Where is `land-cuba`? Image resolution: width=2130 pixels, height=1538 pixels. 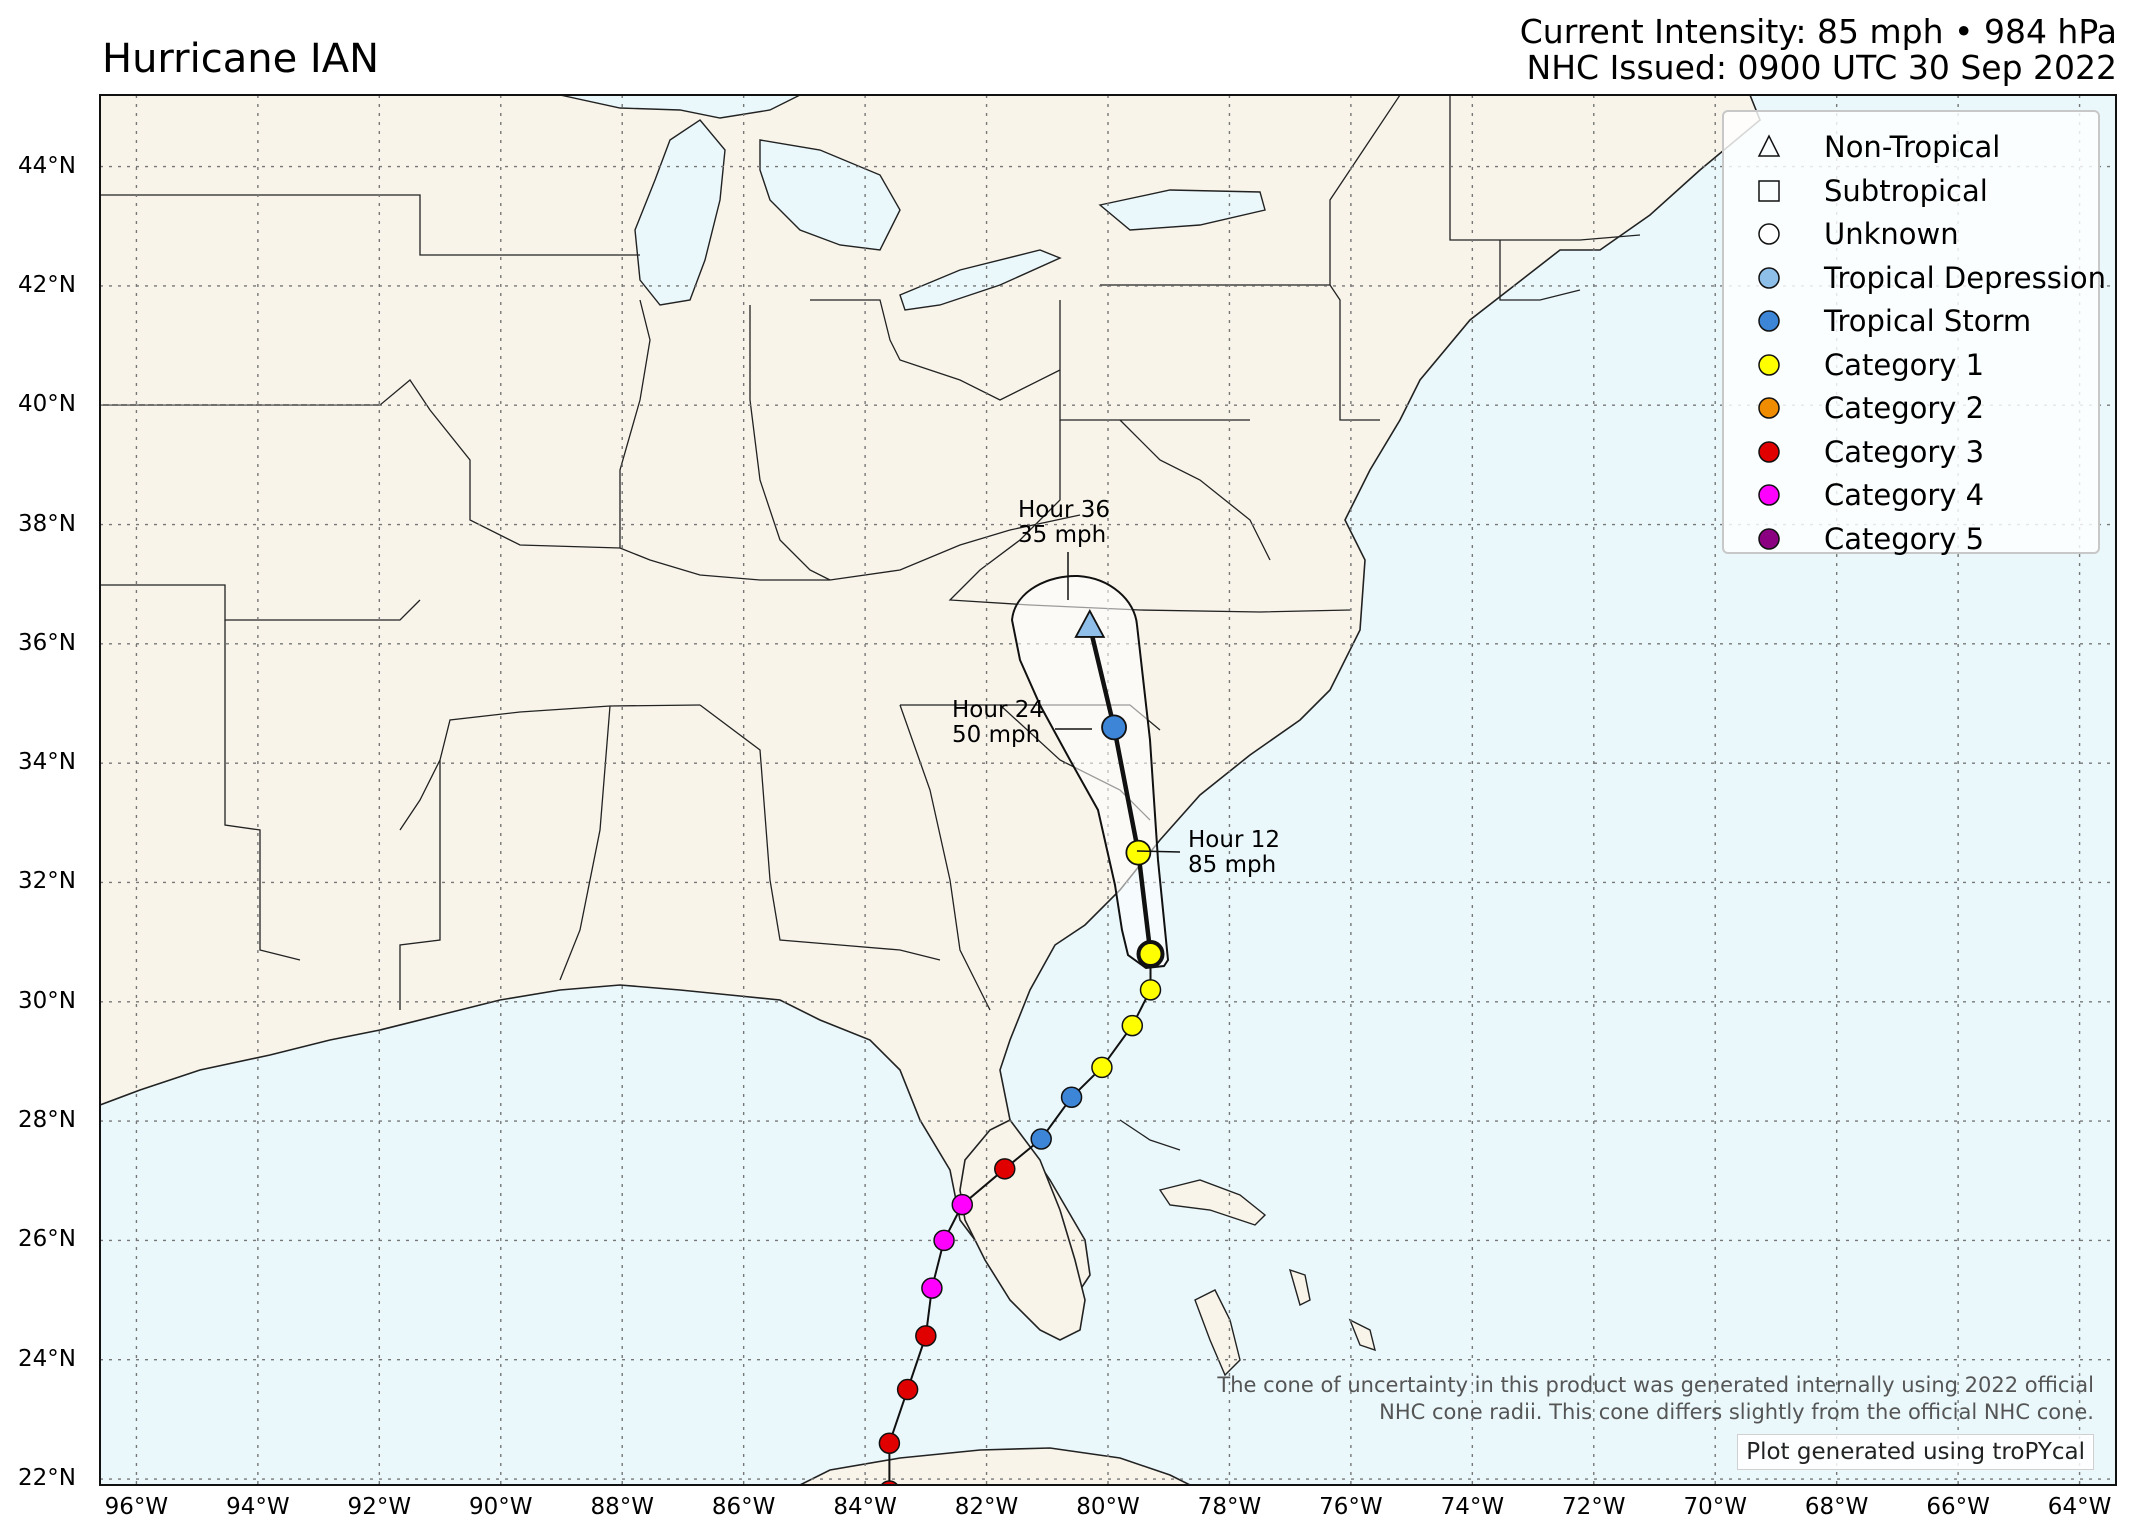 land-cuba is located at coordinates (995, 1466).